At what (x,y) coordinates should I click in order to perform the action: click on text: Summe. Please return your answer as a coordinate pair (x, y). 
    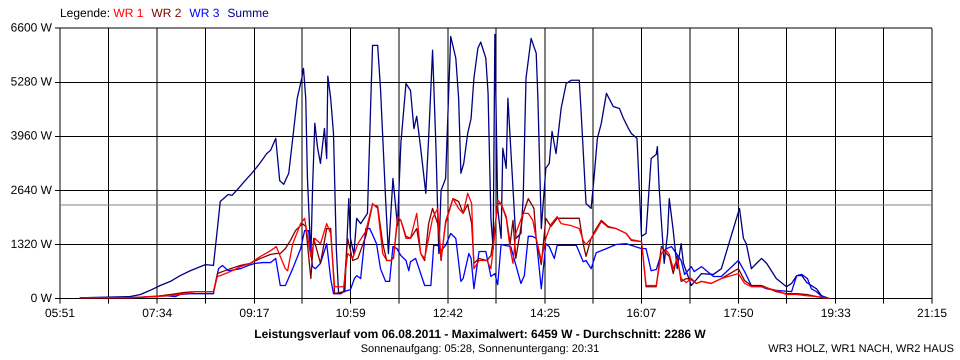
    Looking at the image, I should click on (248, 13).